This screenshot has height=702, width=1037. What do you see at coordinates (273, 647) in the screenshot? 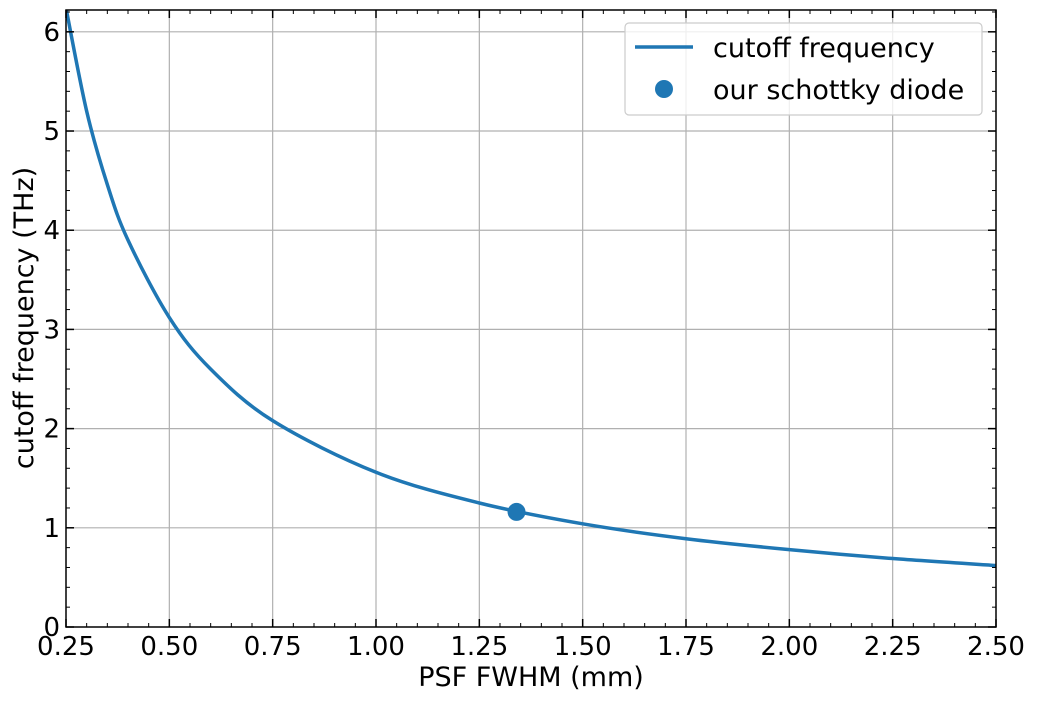
I see `x-tick-label: 0.75` at bounding box center [273, 647].